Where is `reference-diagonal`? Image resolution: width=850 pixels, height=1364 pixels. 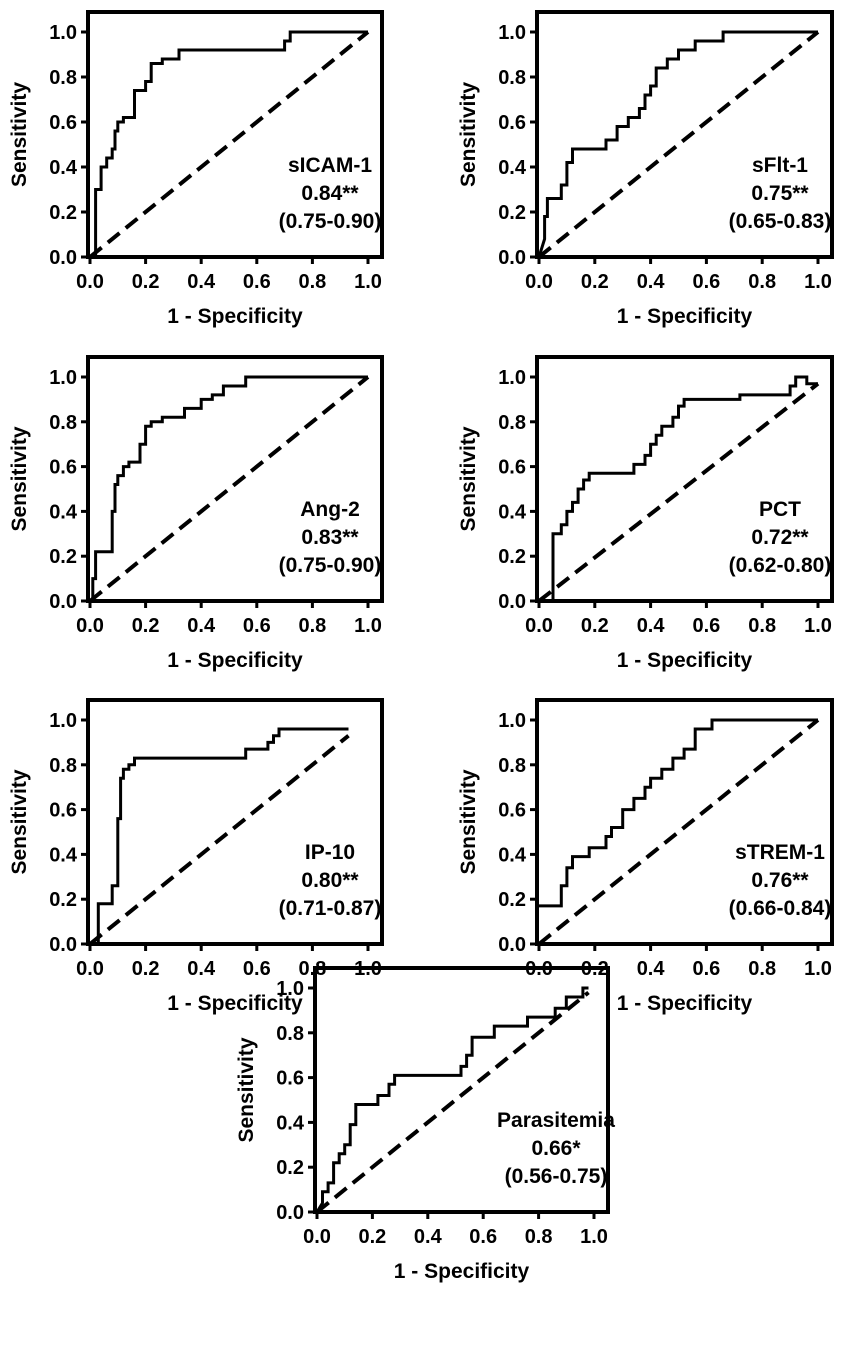 reference-diagonal is located at coordinates (229, 489).